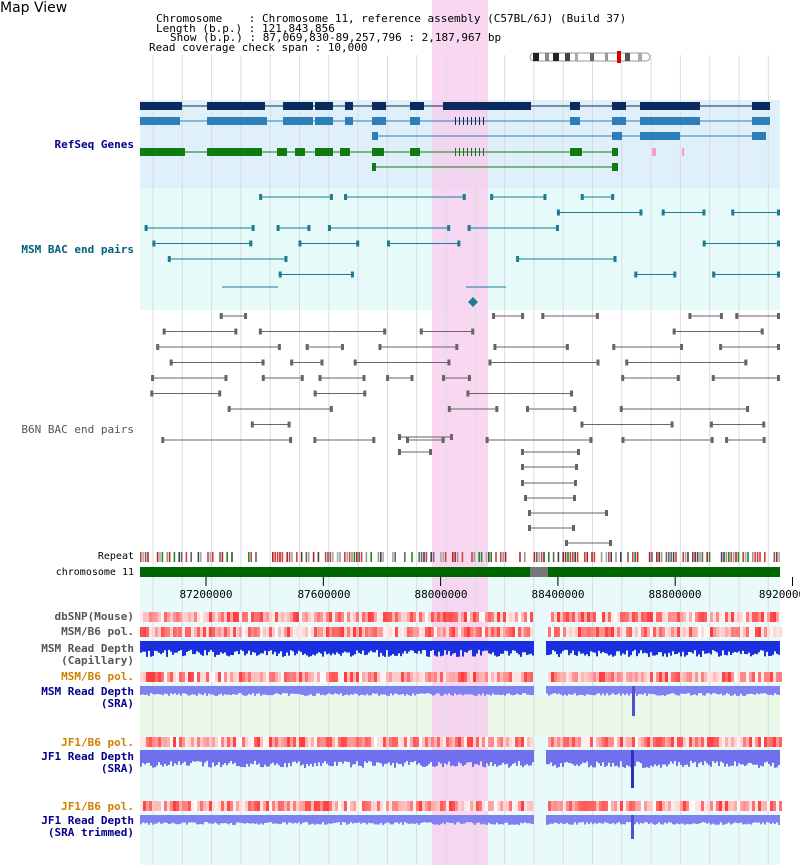  What do you see at coordinates (556, 57) in the screenshot?
I see `ideogram-band` at bounding box center [556, 57].